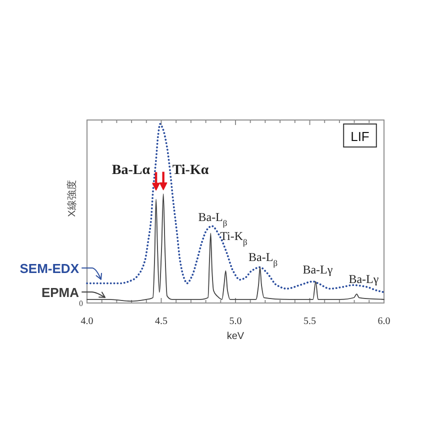 This screenshot has width=448, height=448. Describe the element at coordinates (81, 303) in the screenshot. I see `text: 0` at that location.